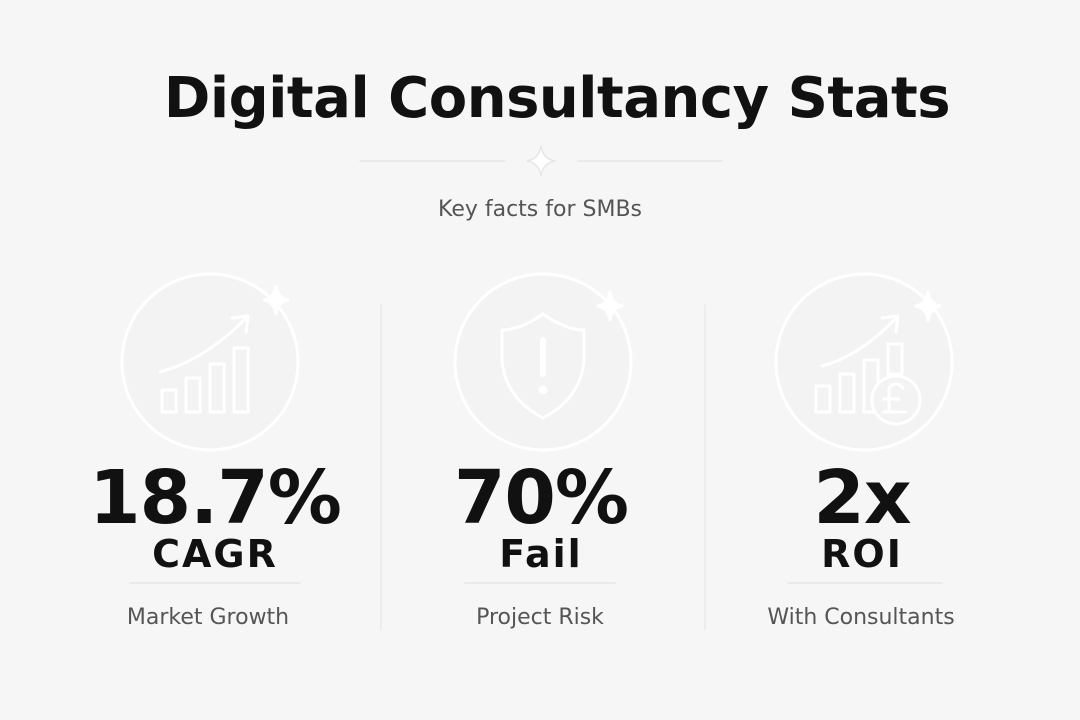 This screenshot has height=720, width=1080. I want to click on page-title: Digital Consultancy Stats, so click(557, 98).